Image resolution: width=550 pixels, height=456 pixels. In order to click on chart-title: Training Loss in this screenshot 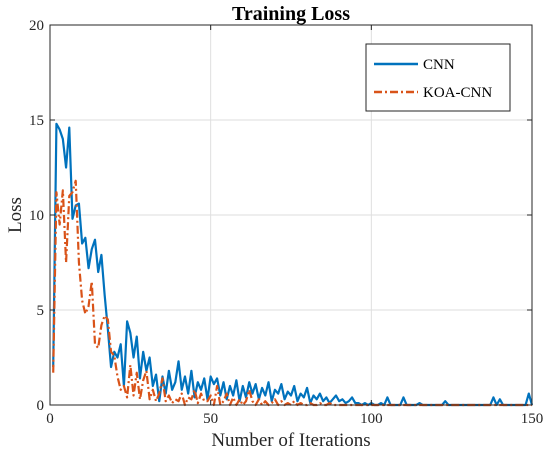, I will do `click(291, 14)`.